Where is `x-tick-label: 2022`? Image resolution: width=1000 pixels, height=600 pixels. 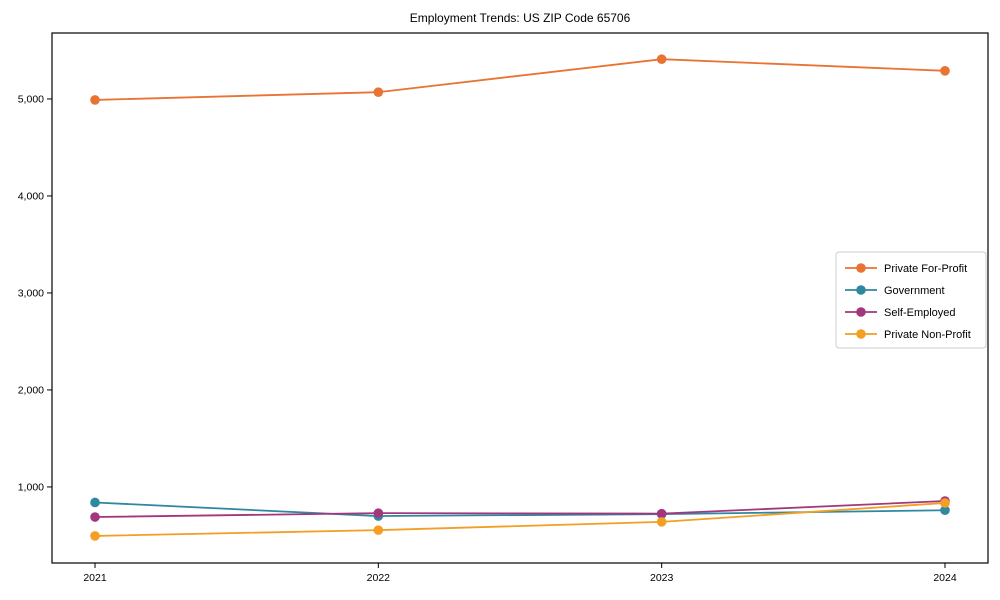 x-tick-label: 2022 is located at coordinates (379, 578).